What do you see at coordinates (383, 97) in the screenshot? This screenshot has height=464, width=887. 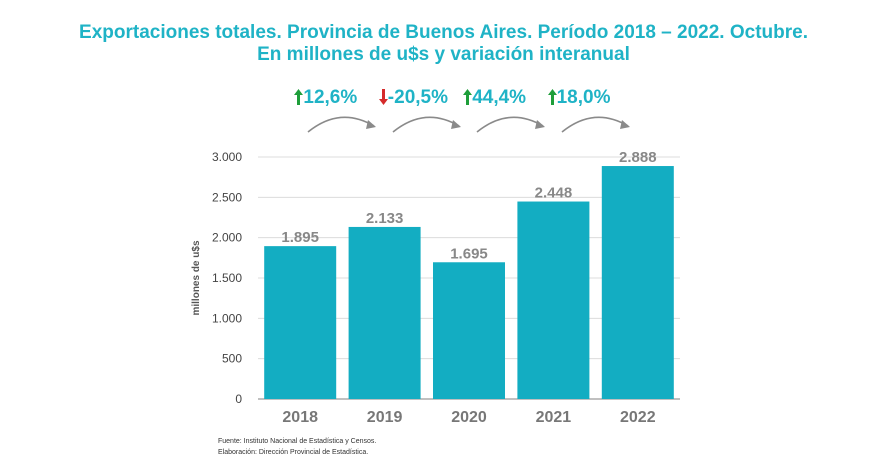 I see `arrow-down-icon` at bounding box center [383, 97].